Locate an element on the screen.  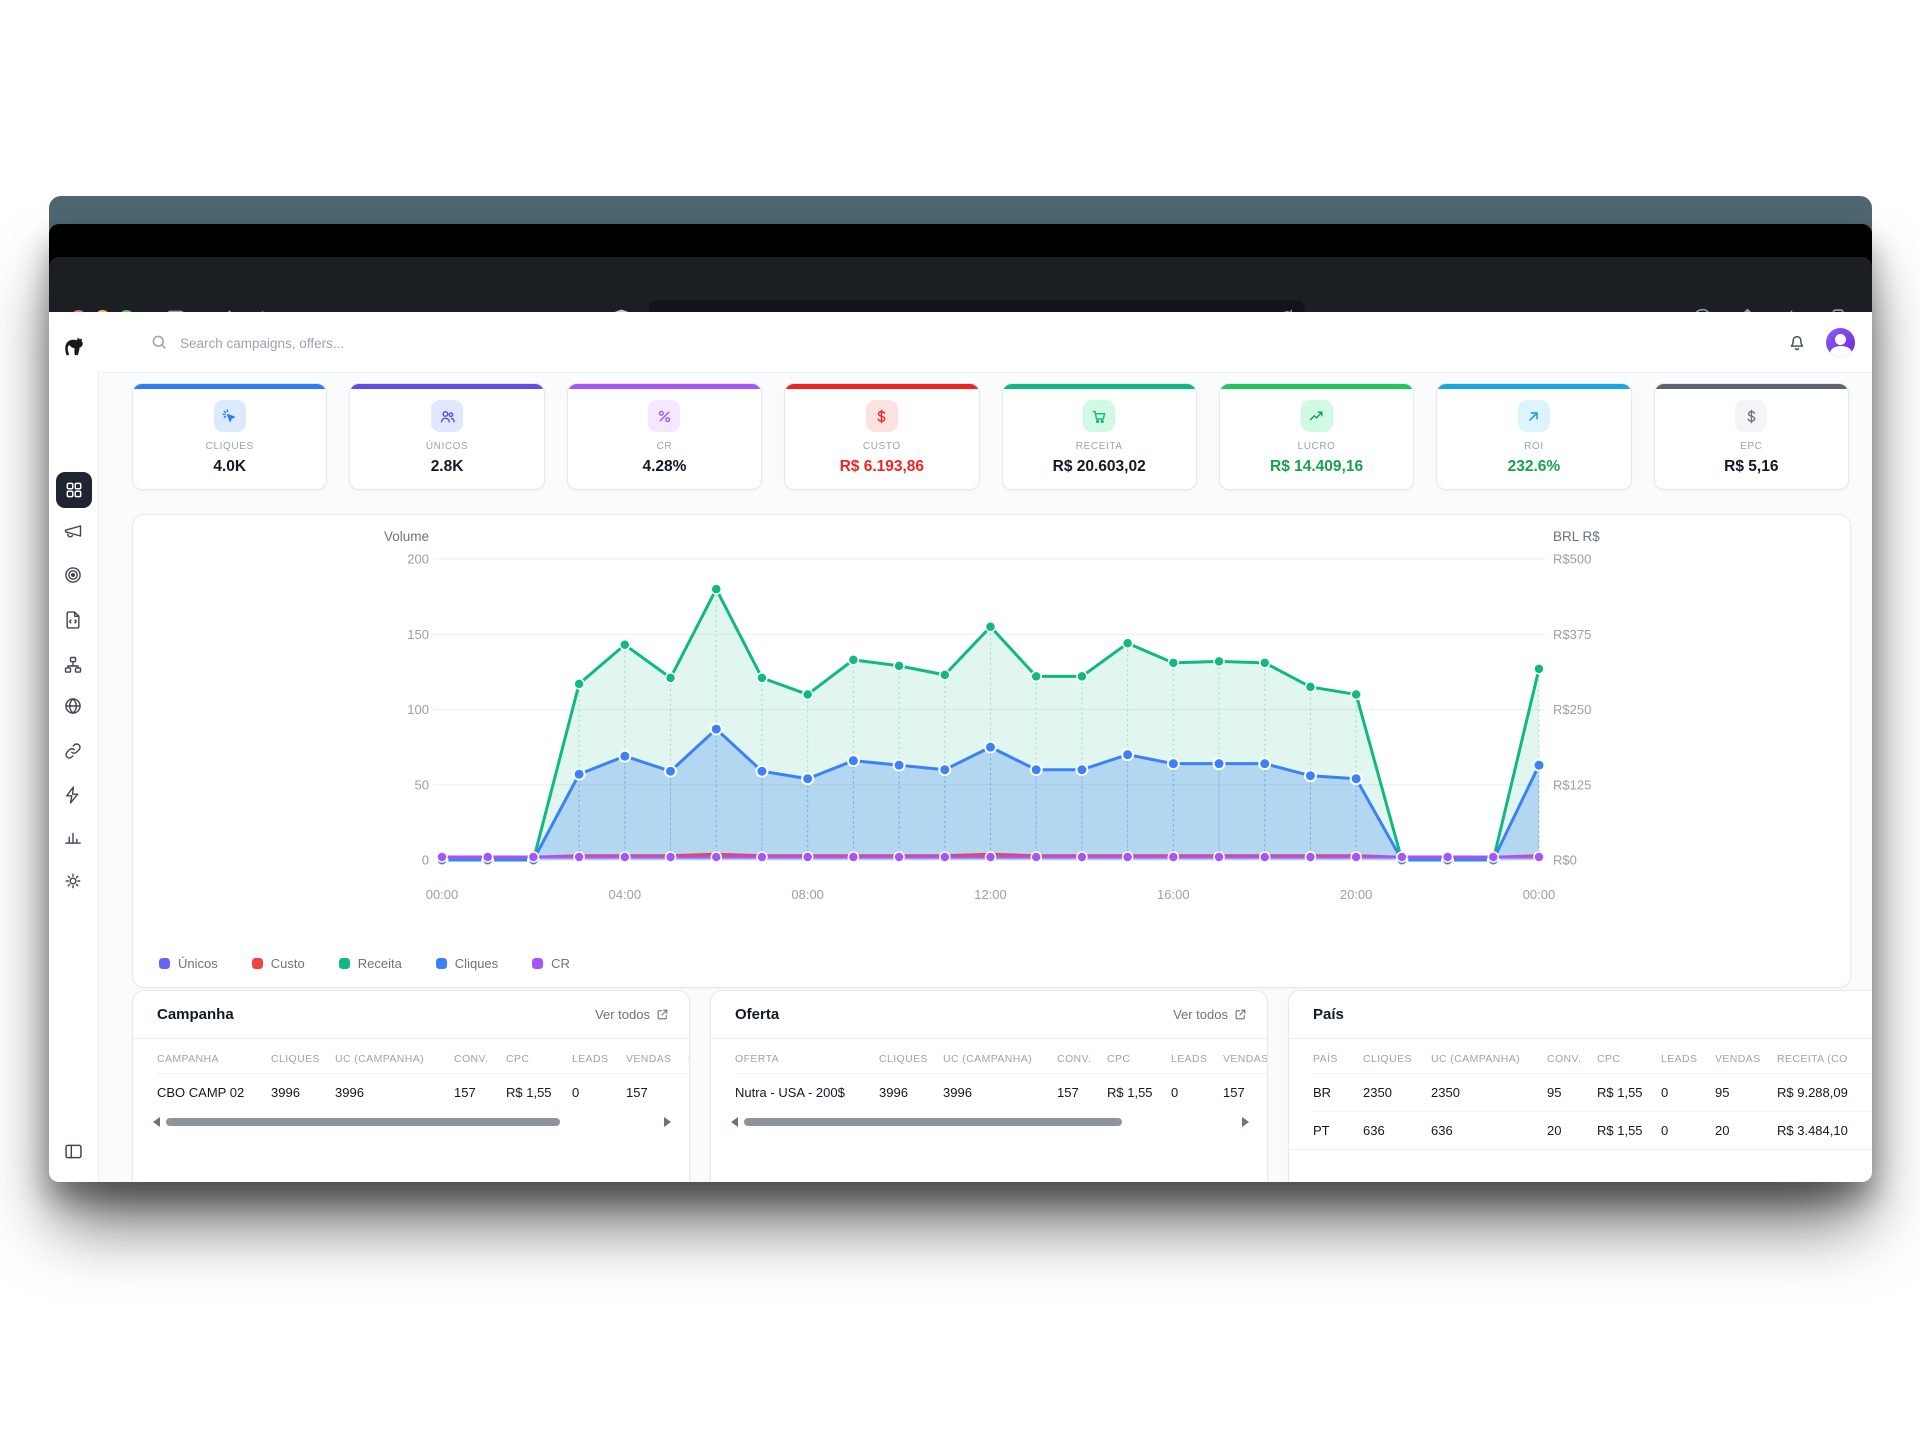
svg-text: 04:00 is located at coordinates (625, 894).